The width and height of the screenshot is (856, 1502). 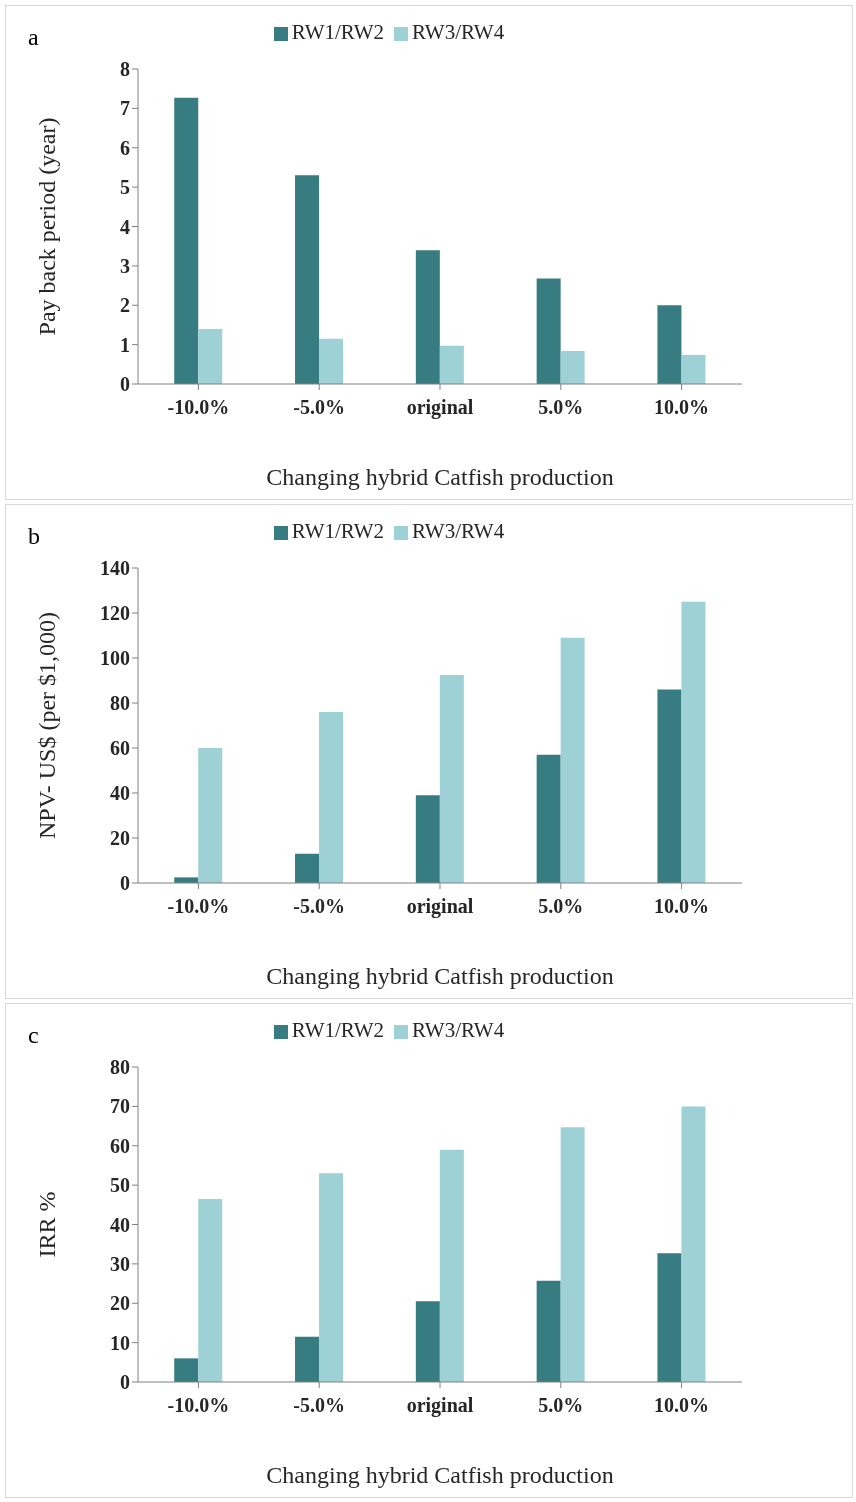 I want to click on y-axis-title: NPV- US$ (per $1,000), so click(x=46, y=725).